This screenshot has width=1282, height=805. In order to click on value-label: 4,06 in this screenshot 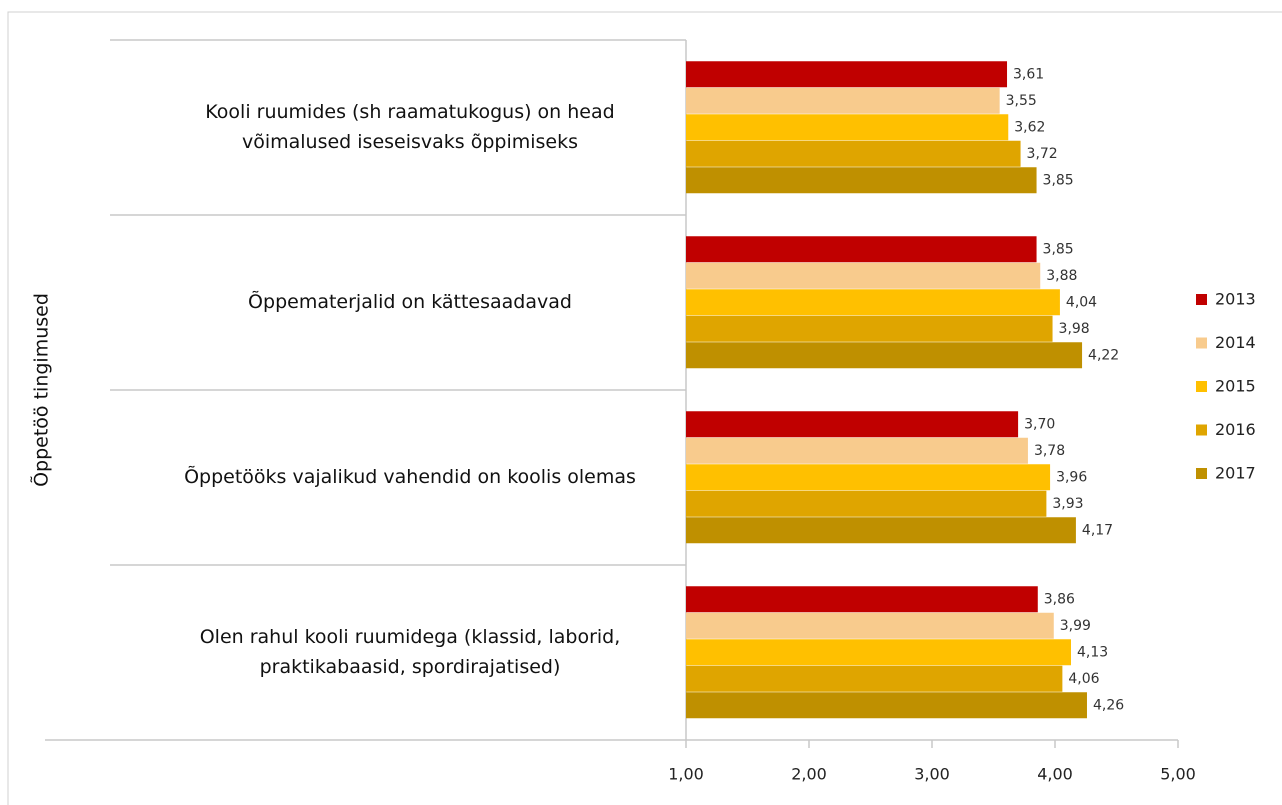, I will do `click(1083, 679)`.